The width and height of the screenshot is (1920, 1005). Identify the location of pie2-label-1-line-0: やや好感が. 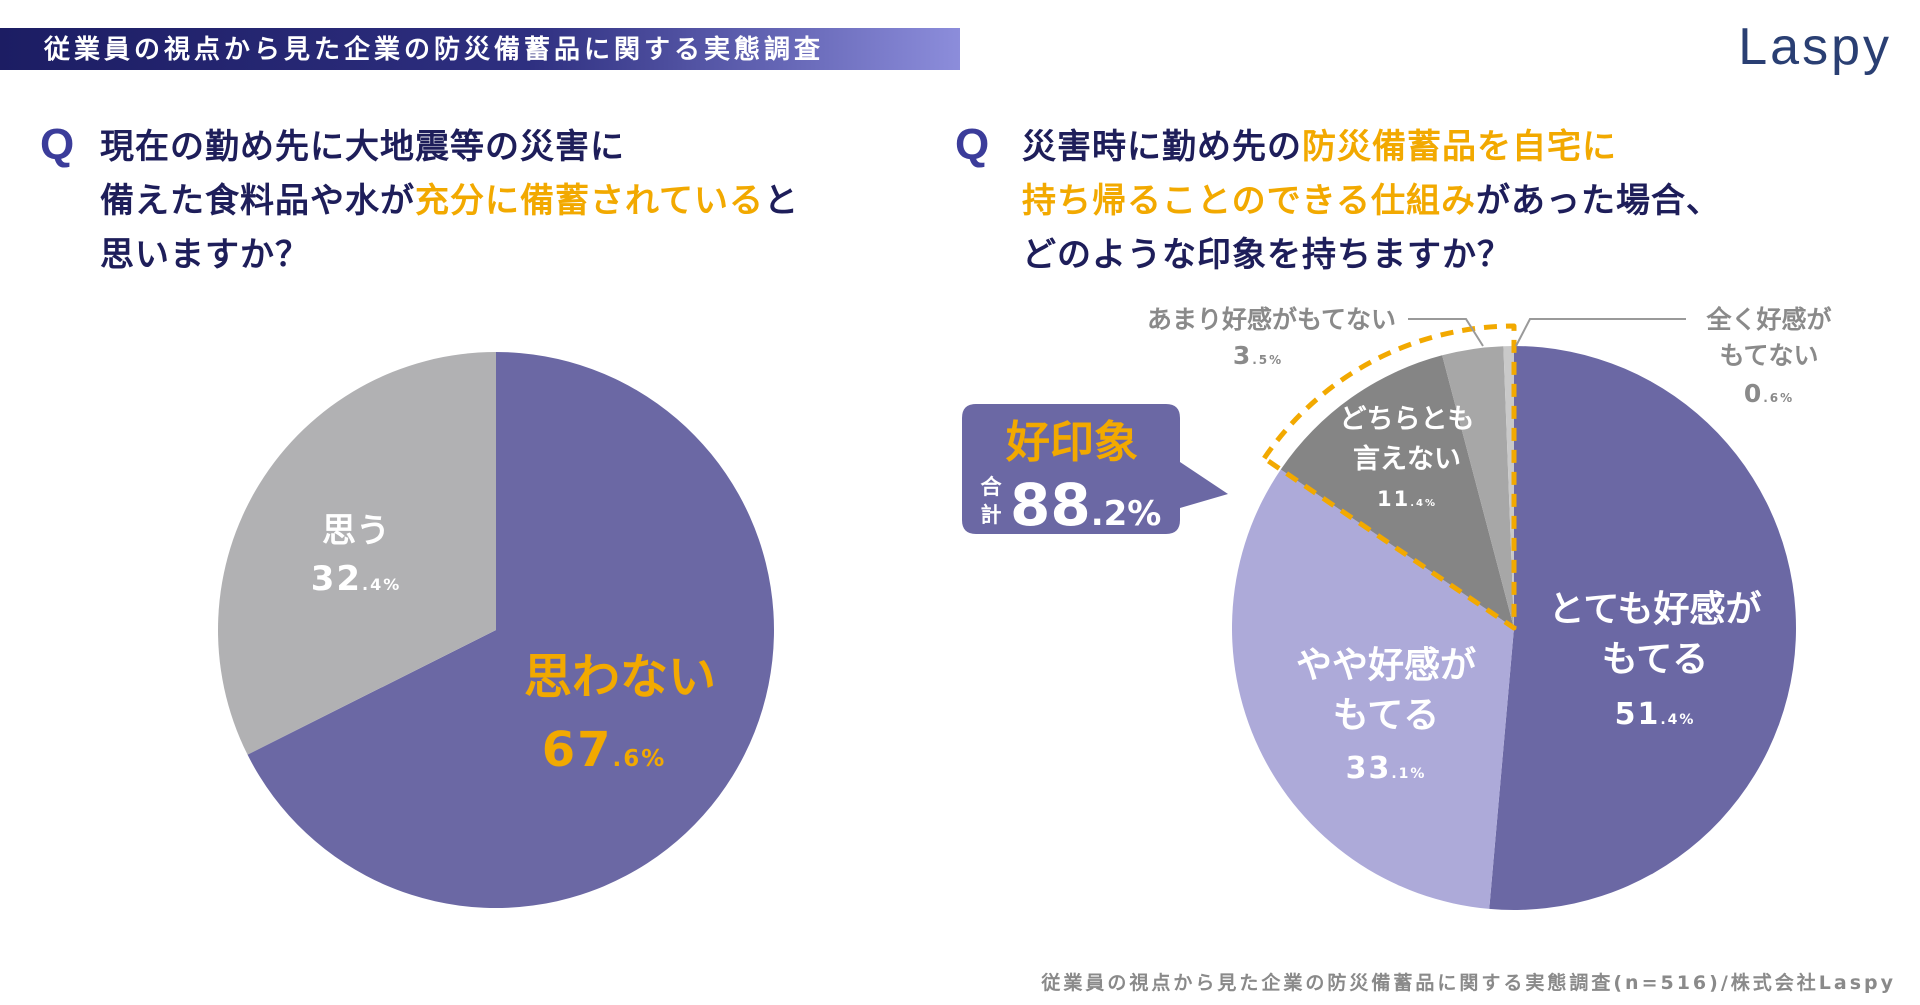
(1386, 665).